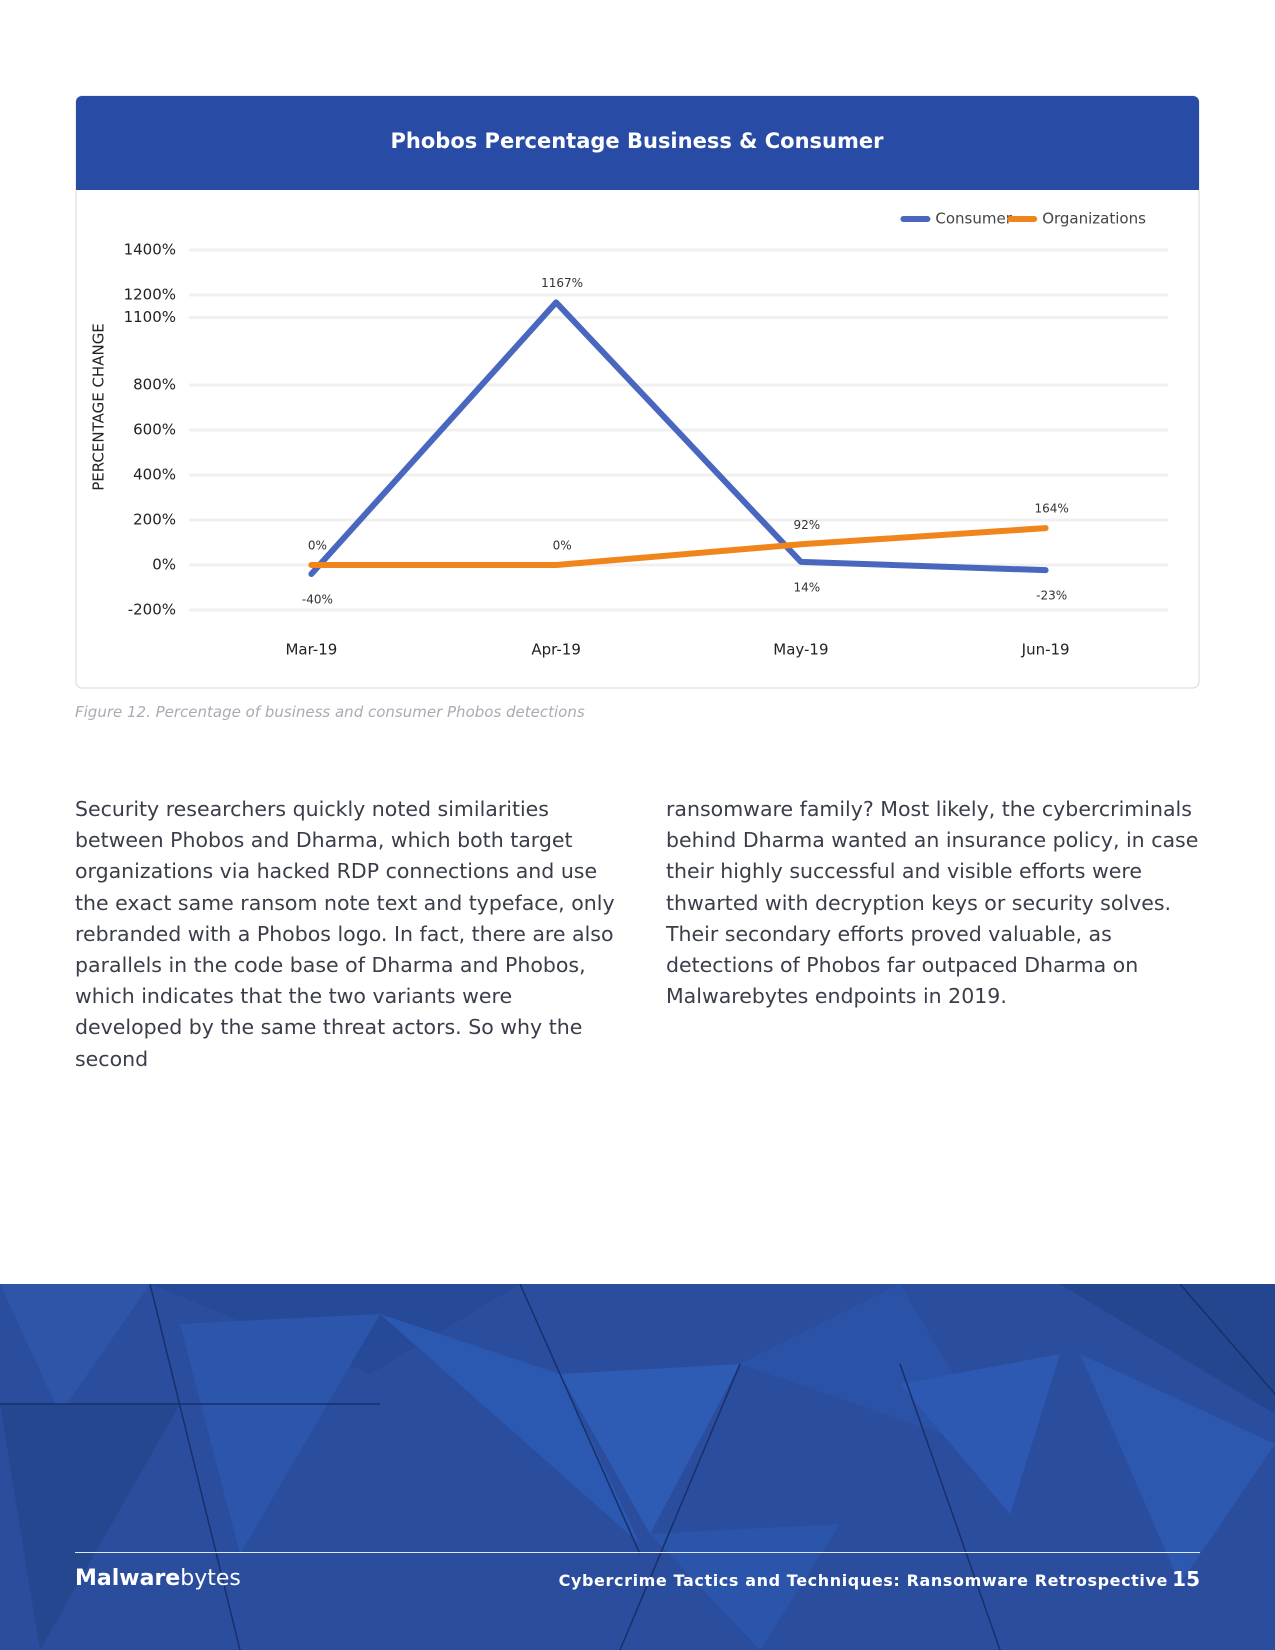 Image resolution: width=1275 pixels, height=1650 pixels. I want to click on y-tick-label: 800%, so click(154, 385).